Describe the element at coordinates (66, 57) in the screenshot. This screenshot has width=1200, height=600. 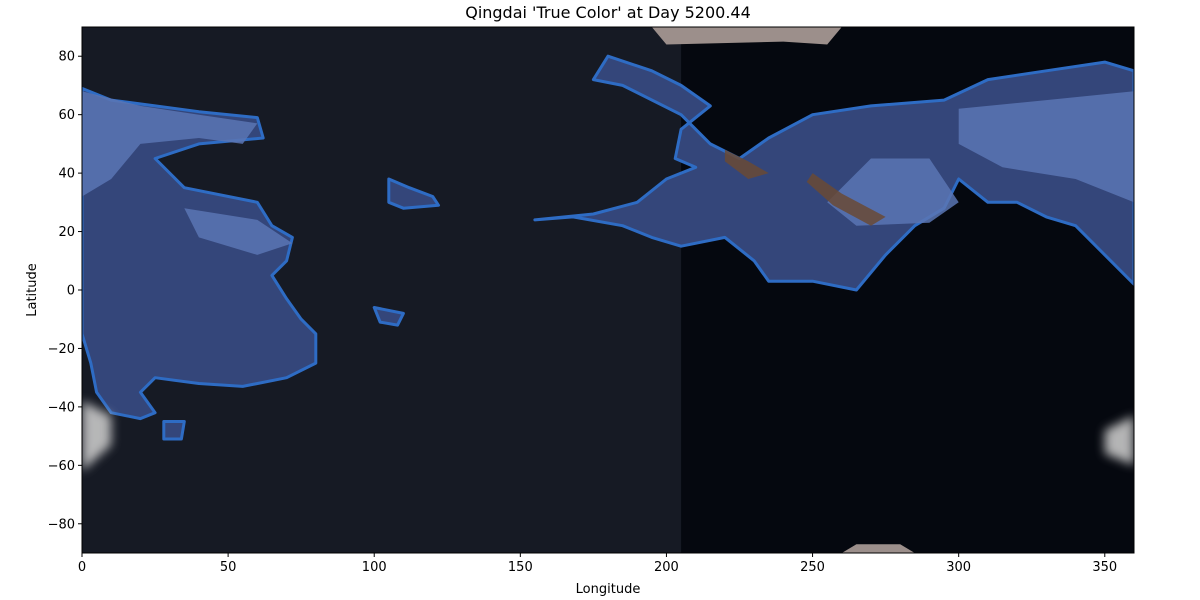
I see `y-tick-label: 80` at that location.